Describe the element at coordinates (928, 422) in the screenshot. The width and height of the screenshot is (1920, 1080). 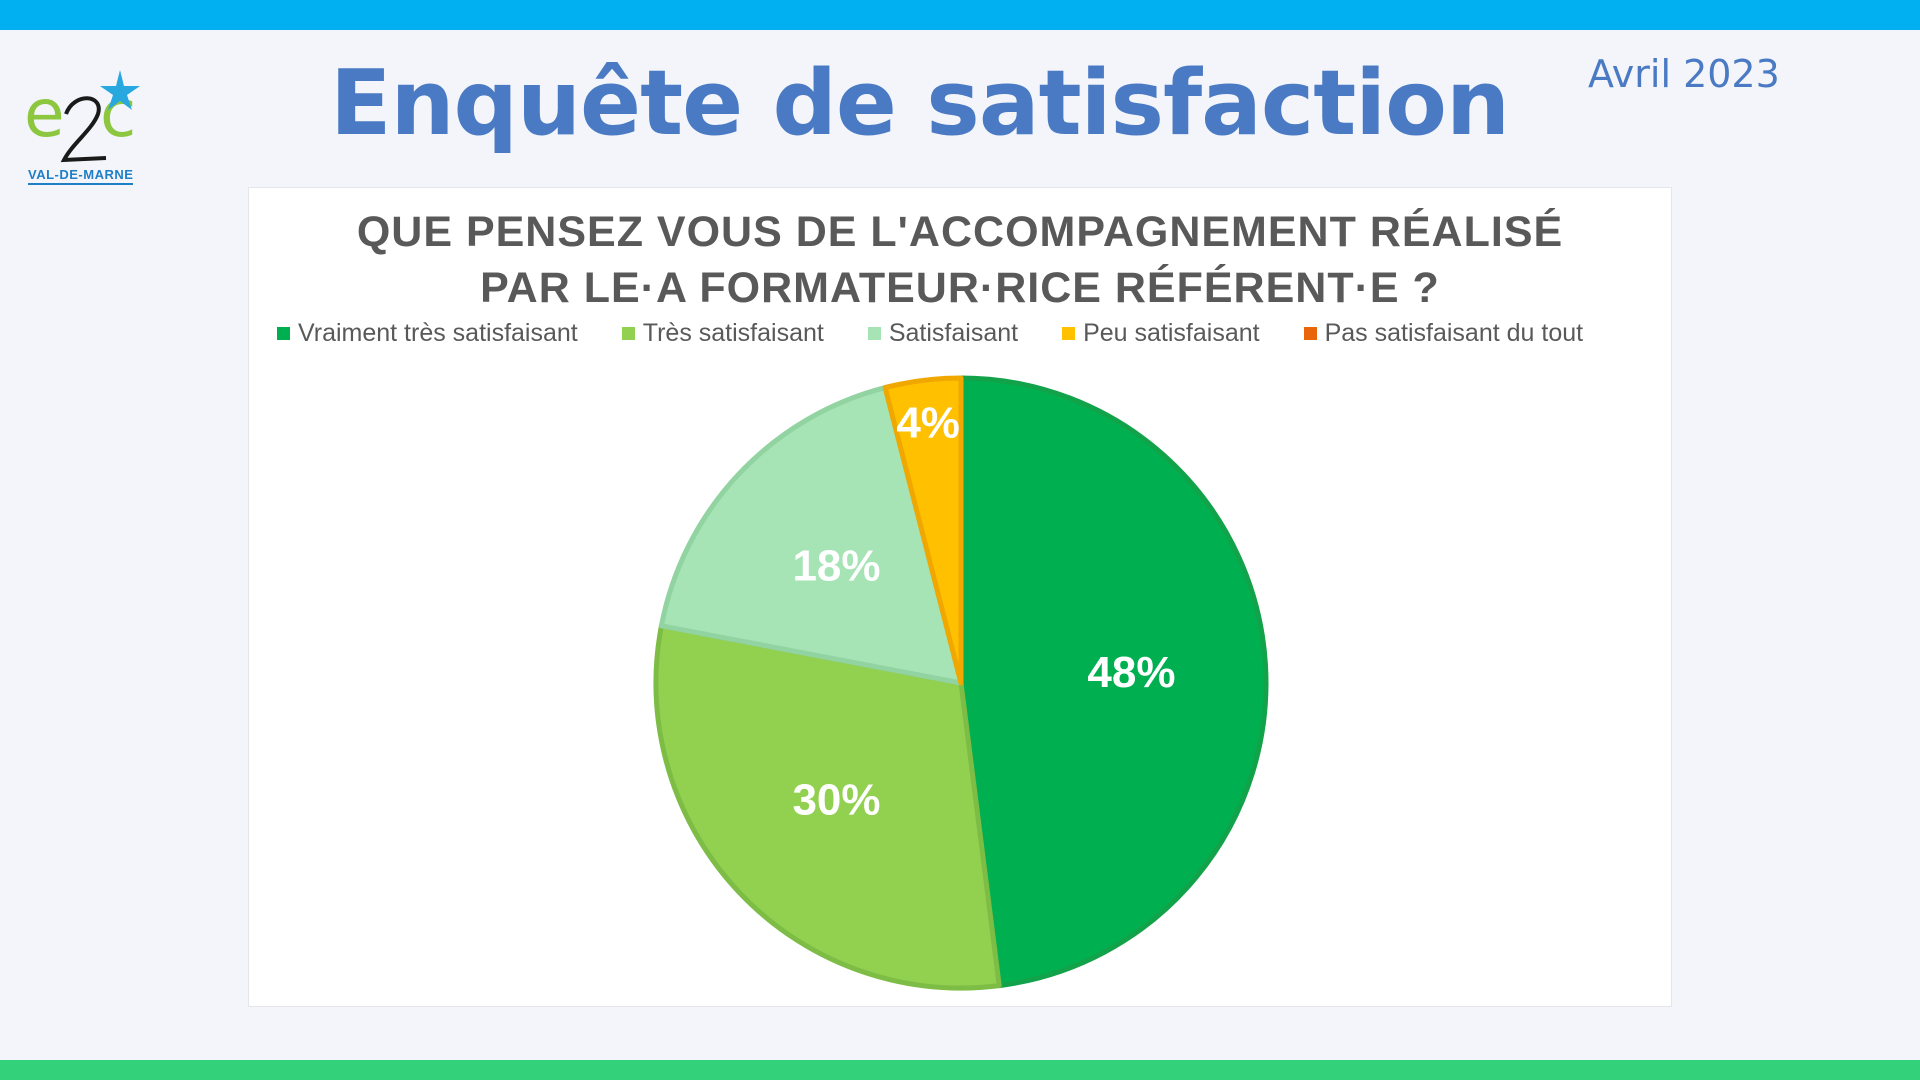
I see `slice-value-label: 4%` at that location.